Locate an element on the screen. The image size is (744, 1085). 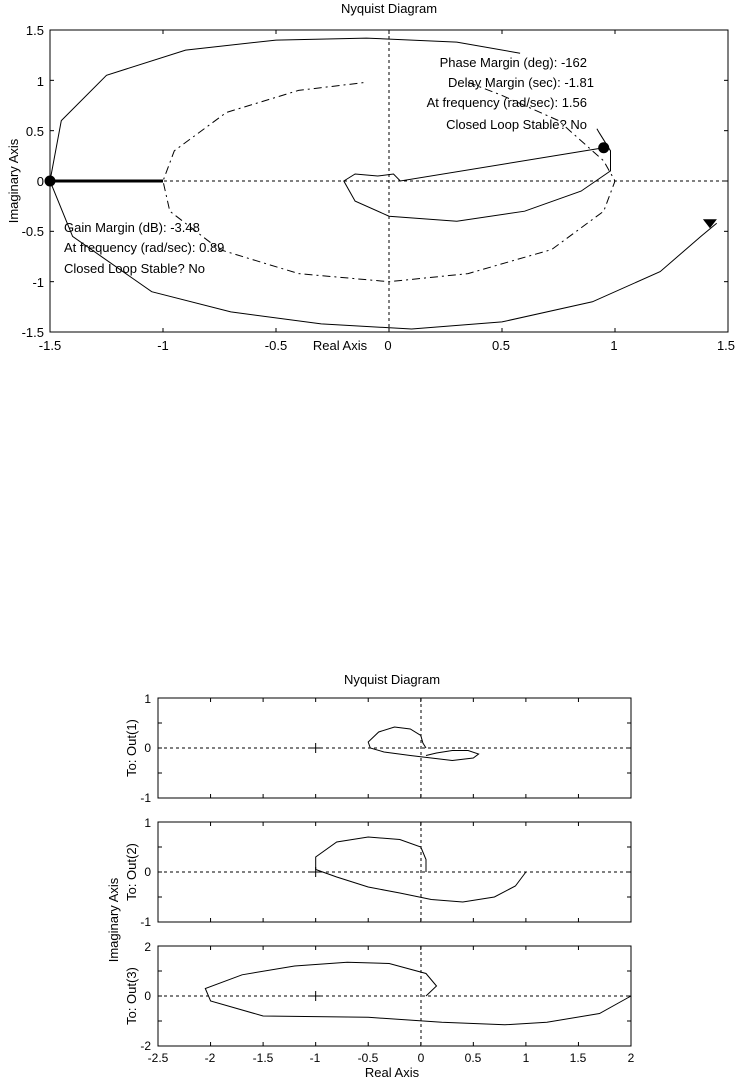
subplot2-ylabel: To: Out(2) is located at coordinates (131, 872).